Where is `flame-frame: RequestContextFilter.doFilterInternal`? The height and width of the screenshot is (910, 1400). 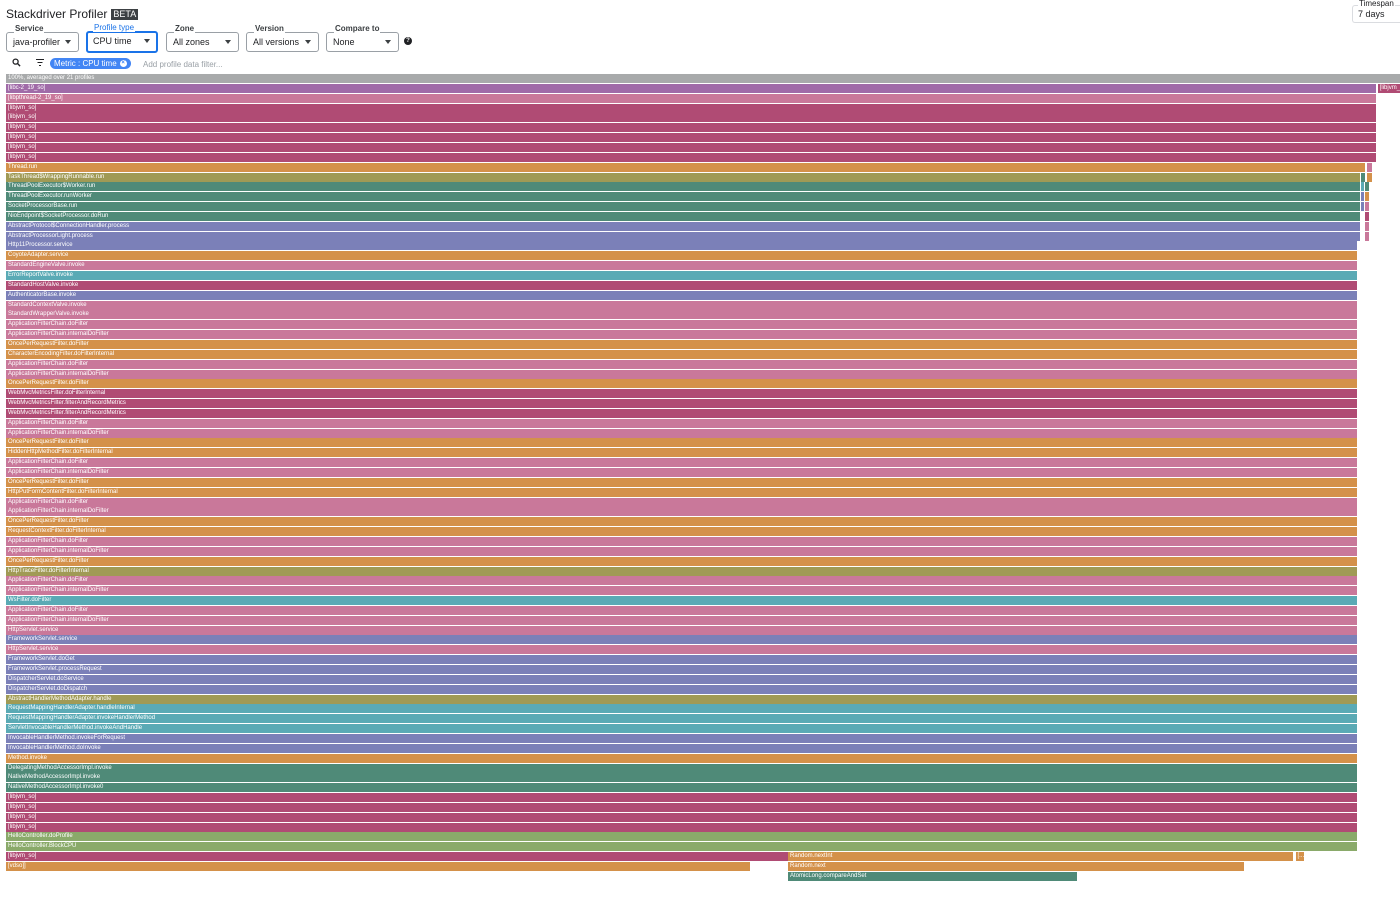 flame-frame: RequestContextFilter.doFilterInternal is located at coordinates (681, 532).